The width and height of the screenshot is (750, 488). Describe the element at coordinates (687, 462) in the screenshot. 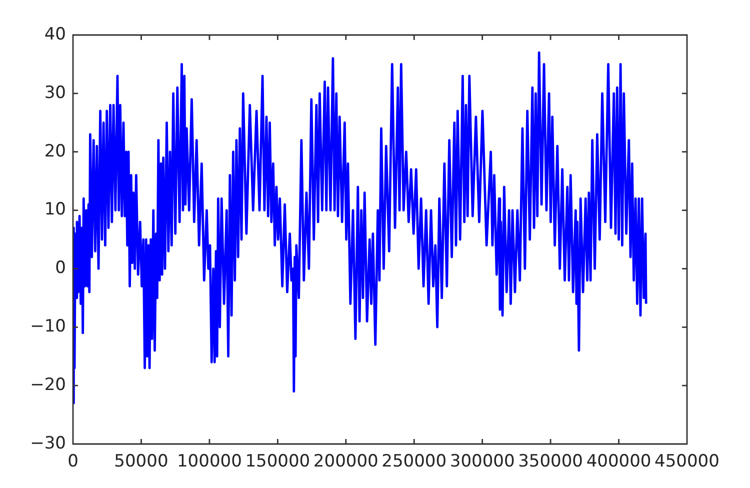

I see `x-tick-label: 450000` at that location.